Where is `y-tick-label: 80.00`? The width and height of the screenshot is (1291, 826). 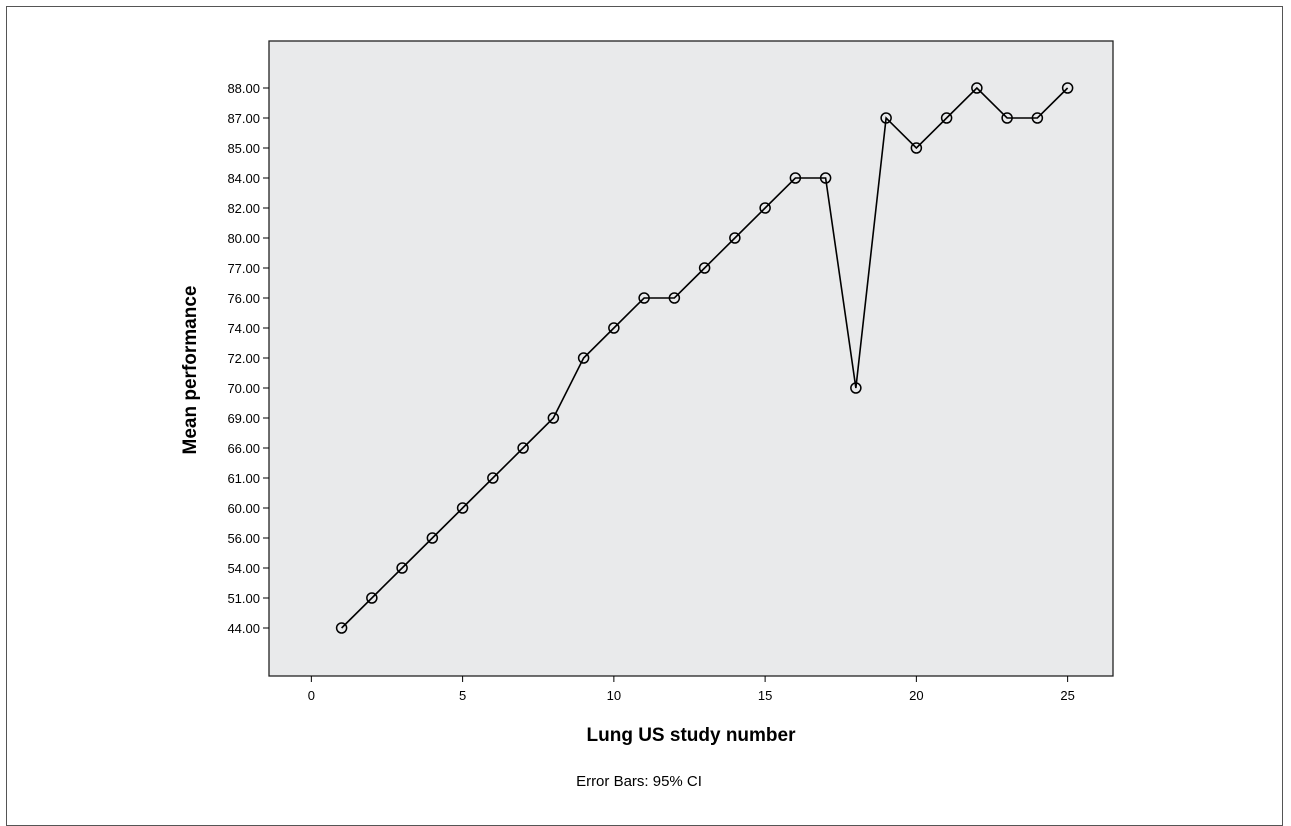 y-tick-label: 80.00 is located at coordinates (243, 238).